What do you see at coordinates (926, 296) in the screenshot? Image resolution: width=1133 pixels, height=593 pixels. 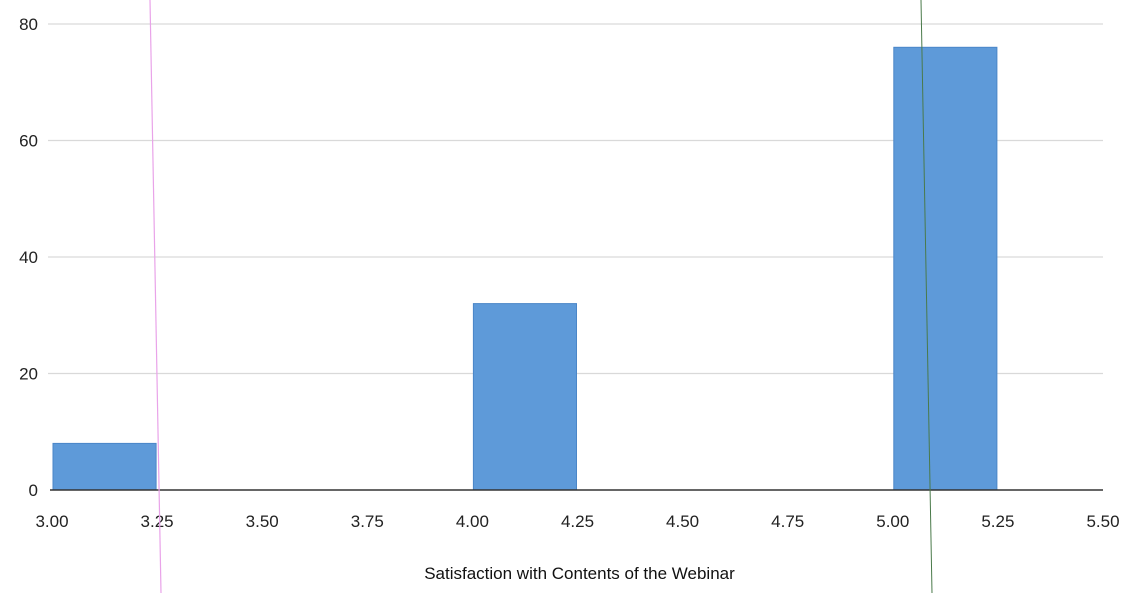 I see `green-vertical-line` at bounding box center [926, 296].